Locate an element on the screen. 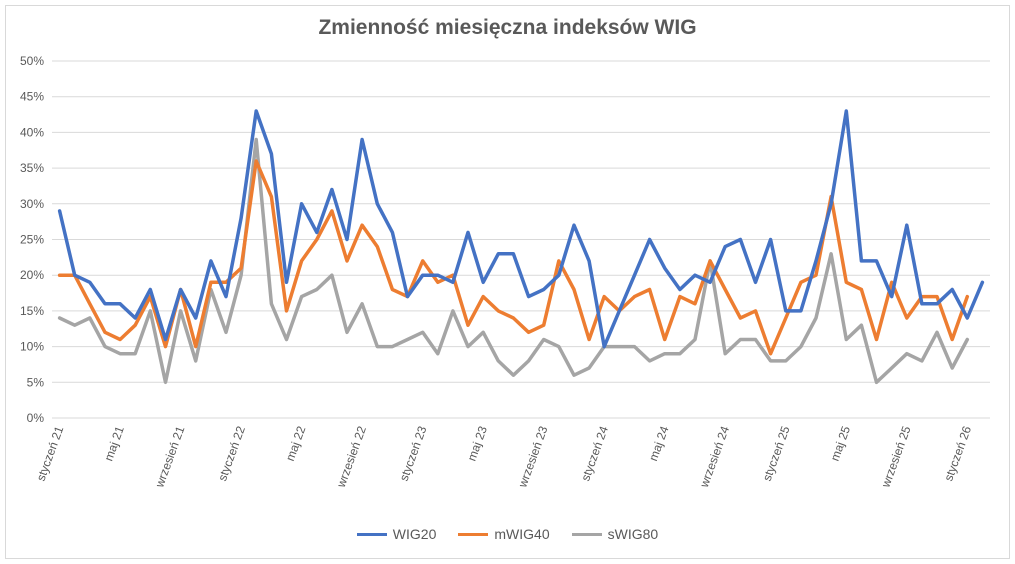 The image size is (1015, 564). y-tick-label: 50% is located at coordinates (32, 61).